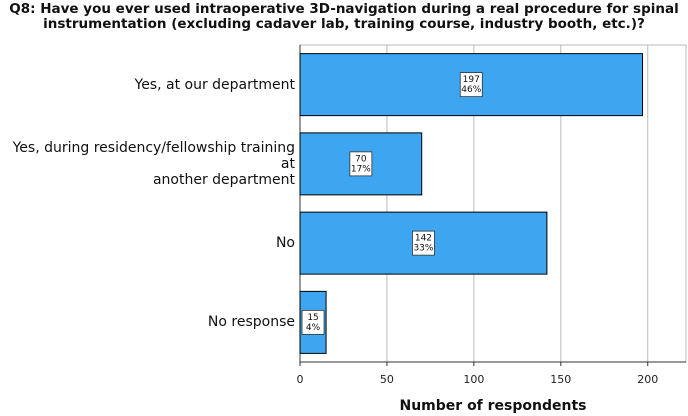  Describe the element at coordinates (251, 322) in the screenshot. I see `y-tick-label: No response` at that location.